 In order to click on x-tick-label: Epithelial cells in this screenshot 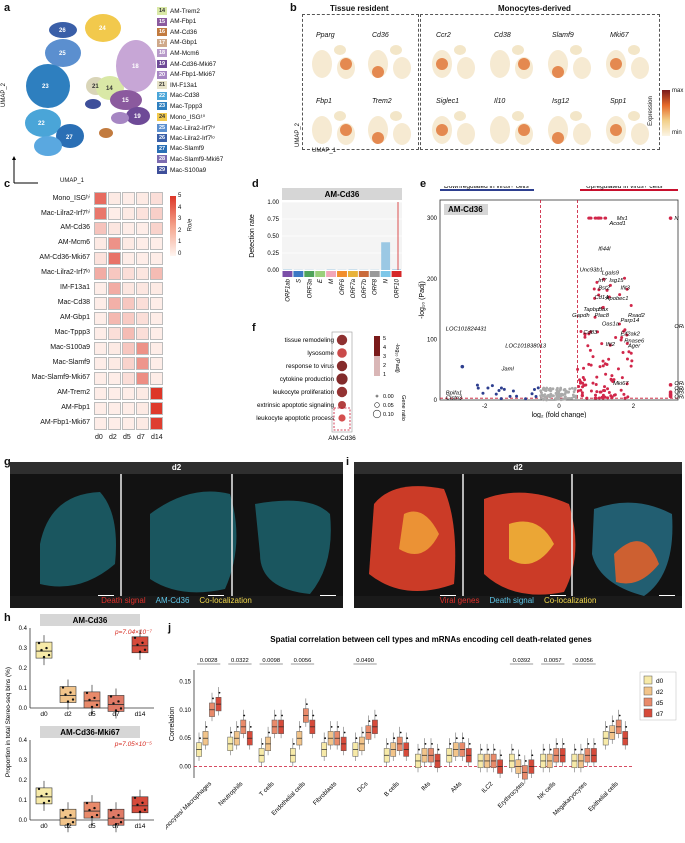, I will do `click(603, 796)`.